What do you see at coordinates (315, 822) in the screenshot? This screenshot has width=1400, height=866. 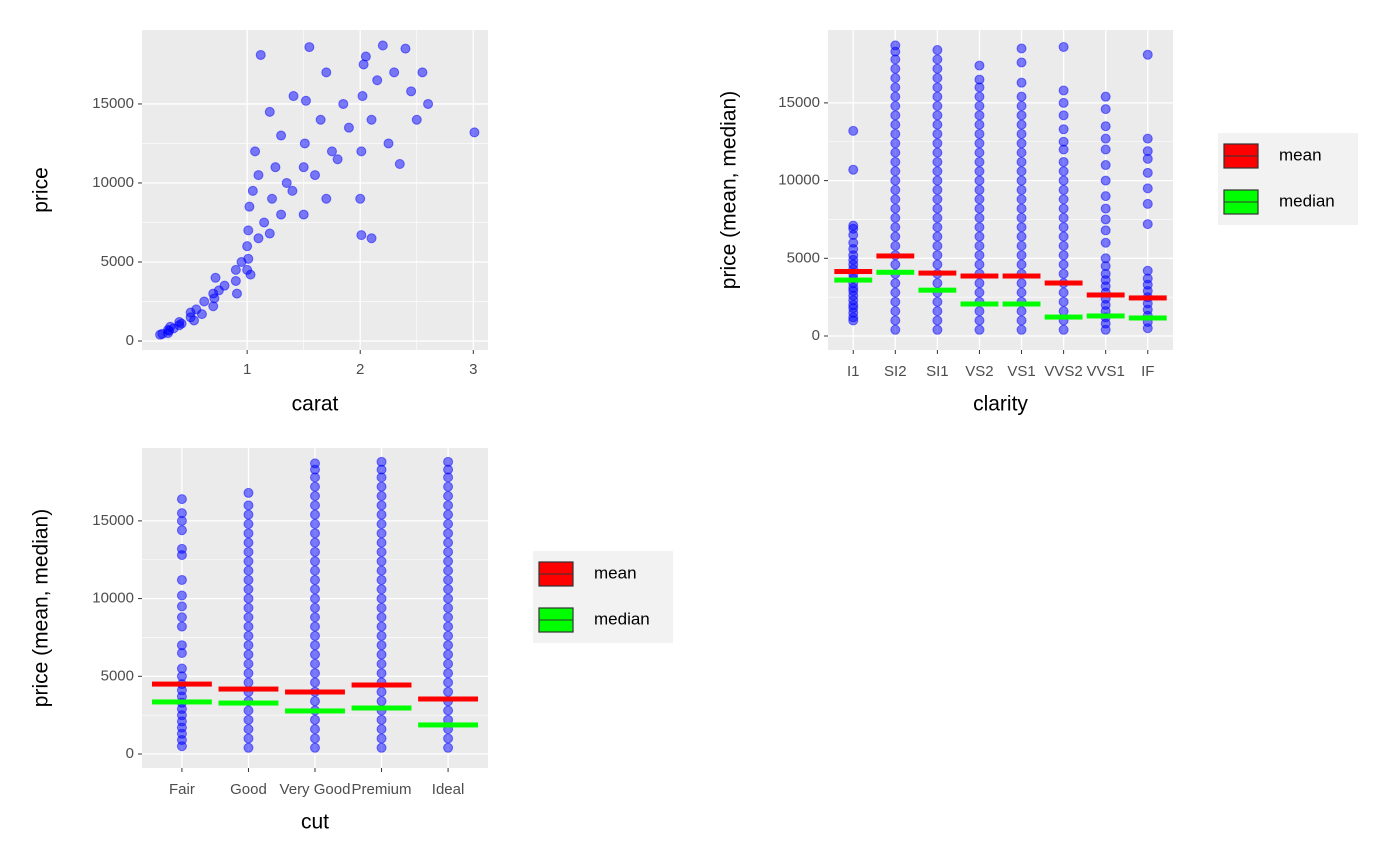 I see `x-axis-title: cut` at bounding box center [315, 822].